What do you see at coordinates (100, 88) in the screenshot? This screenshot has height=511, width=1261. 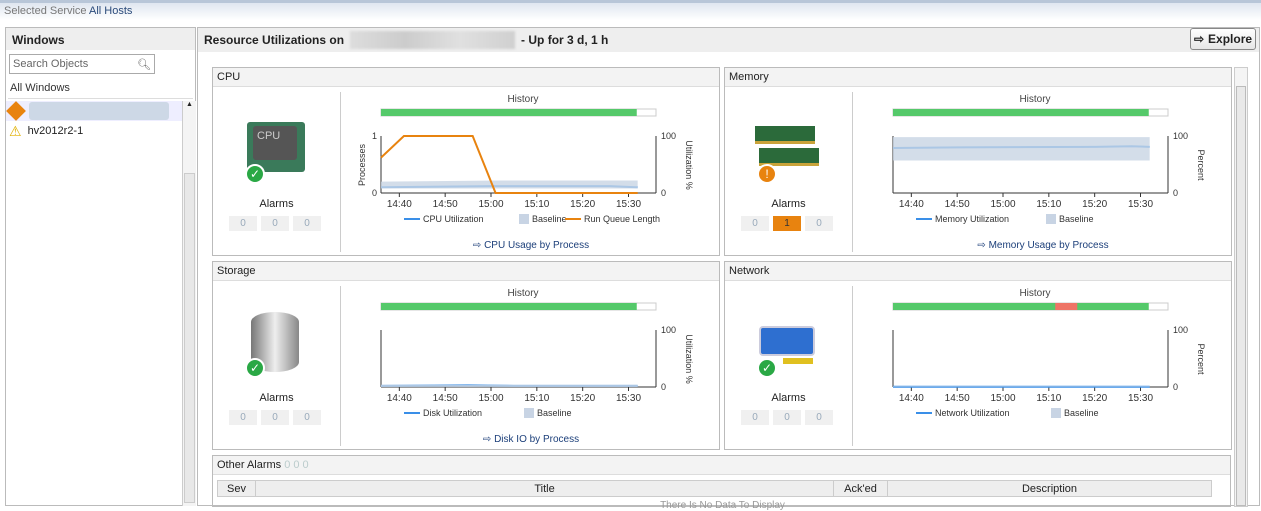 I see `all-windows-link: All Windows` at bounding box center [100, 88].